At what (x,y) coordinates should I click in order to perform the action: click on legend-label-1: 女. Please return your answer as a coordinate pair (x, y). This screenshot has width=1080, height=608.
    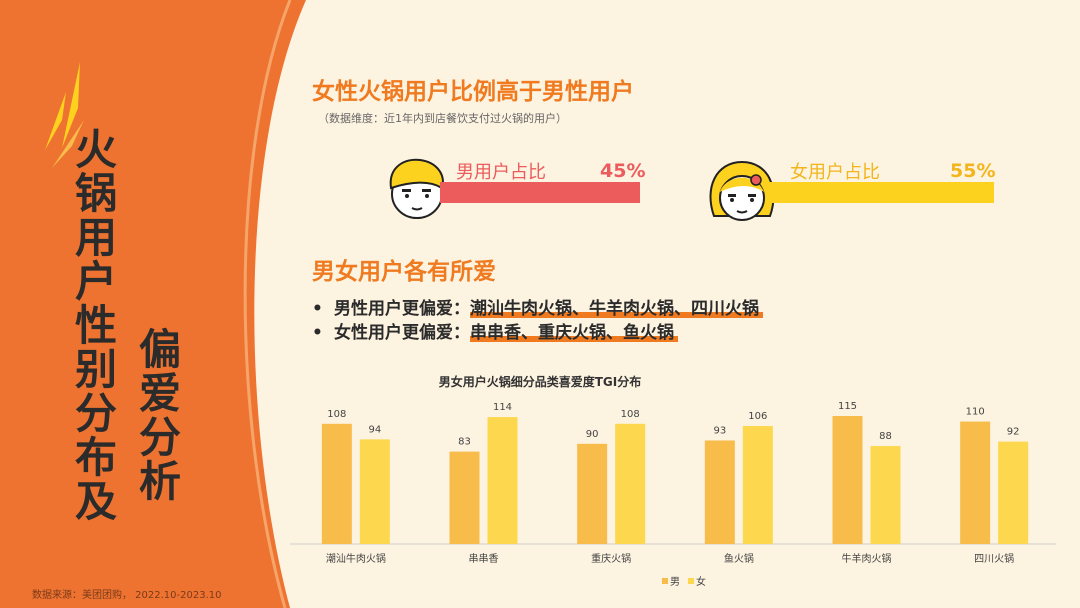
    Looking at the image, I should click on (701, 581).